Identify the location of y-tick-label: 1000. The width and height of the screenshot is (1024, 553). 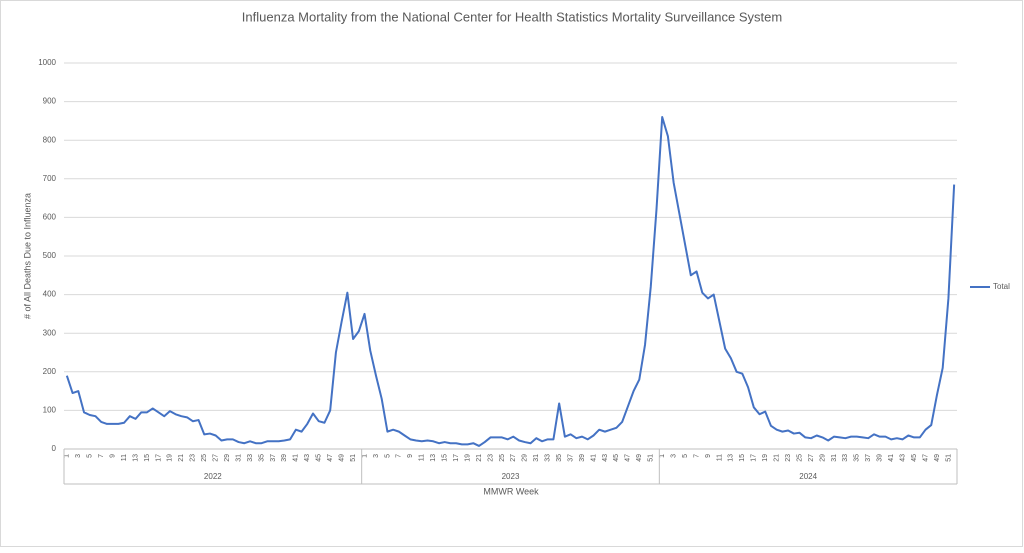
(47, 62).